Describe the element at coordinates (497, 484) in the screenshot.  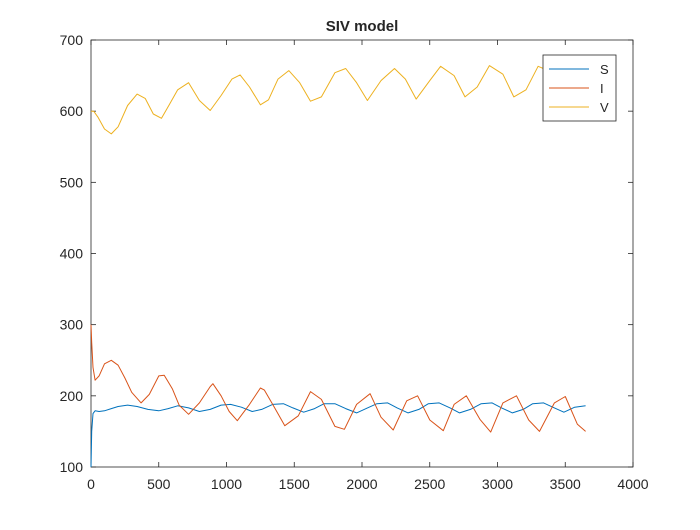
I see `x-tick-label: 3000` at that location.